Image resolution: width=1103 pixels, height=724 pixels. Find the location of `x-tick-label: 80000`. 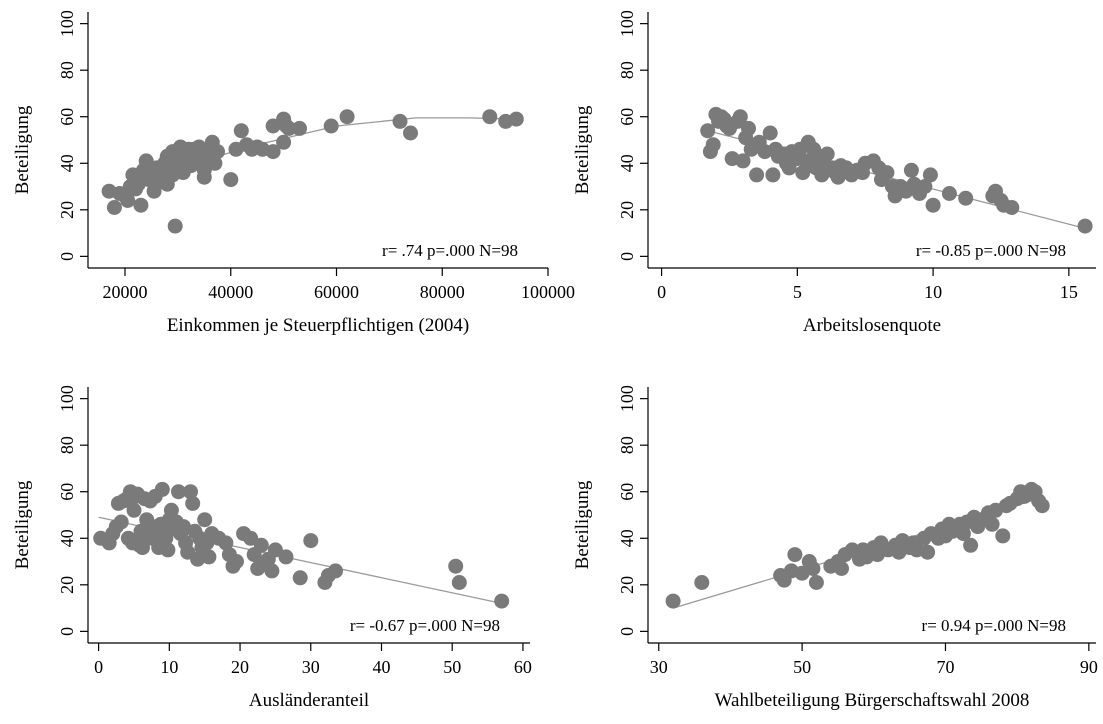

x-tick-label: 80000 is located at coordinates (442, 292).